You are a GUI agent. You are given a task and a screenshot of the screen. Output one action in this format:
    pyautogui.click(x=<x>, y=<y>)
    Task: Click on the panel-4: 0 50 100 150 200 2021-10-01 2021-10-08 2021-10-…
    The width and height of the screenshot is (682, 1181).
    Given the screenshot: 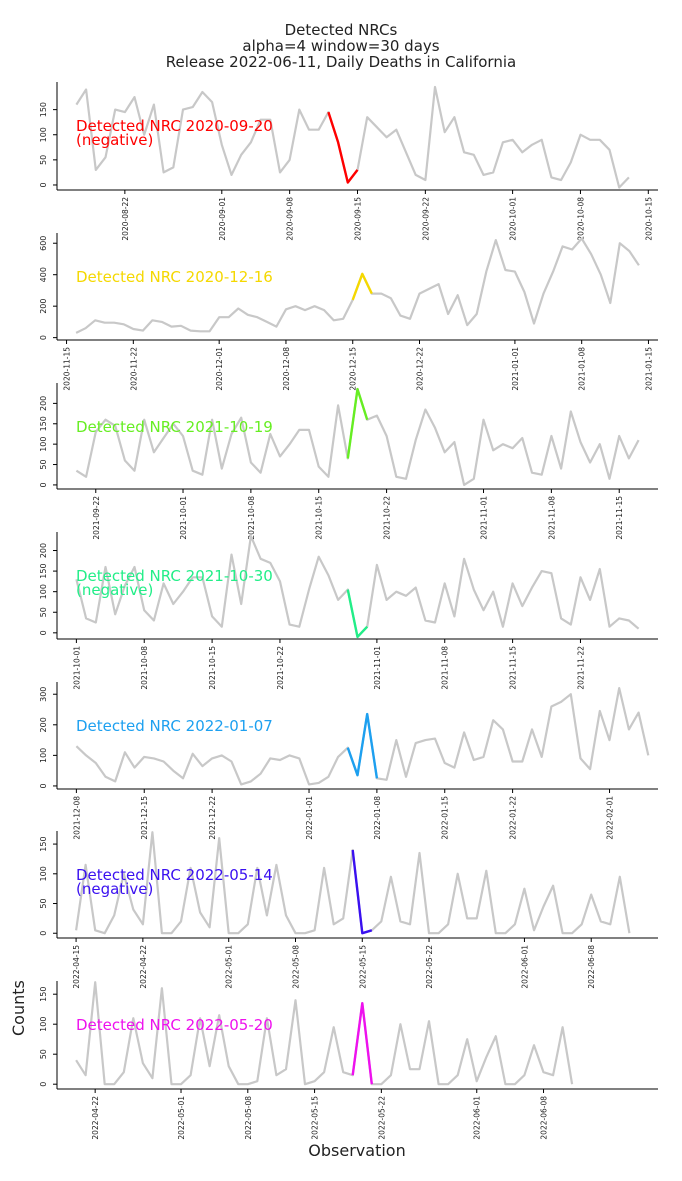 What is the action you would take?
    pyautogui.click(x=348, y=611)
    